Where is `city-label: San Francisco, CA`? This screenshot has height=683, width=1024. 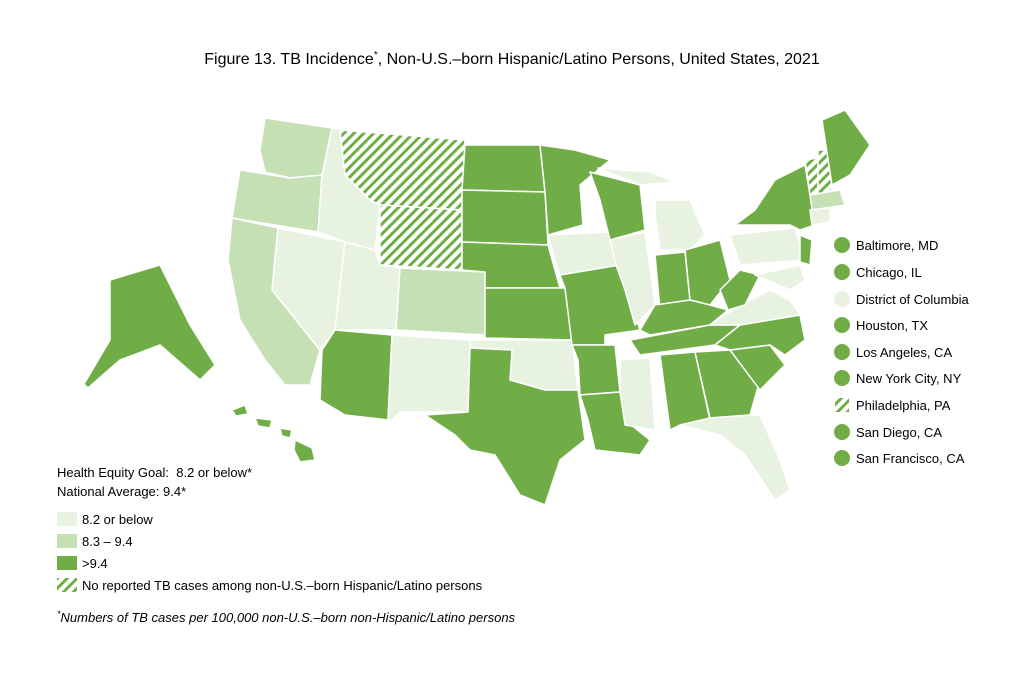
city-label: San Francisco, CA is located at coordinates (910, 458).